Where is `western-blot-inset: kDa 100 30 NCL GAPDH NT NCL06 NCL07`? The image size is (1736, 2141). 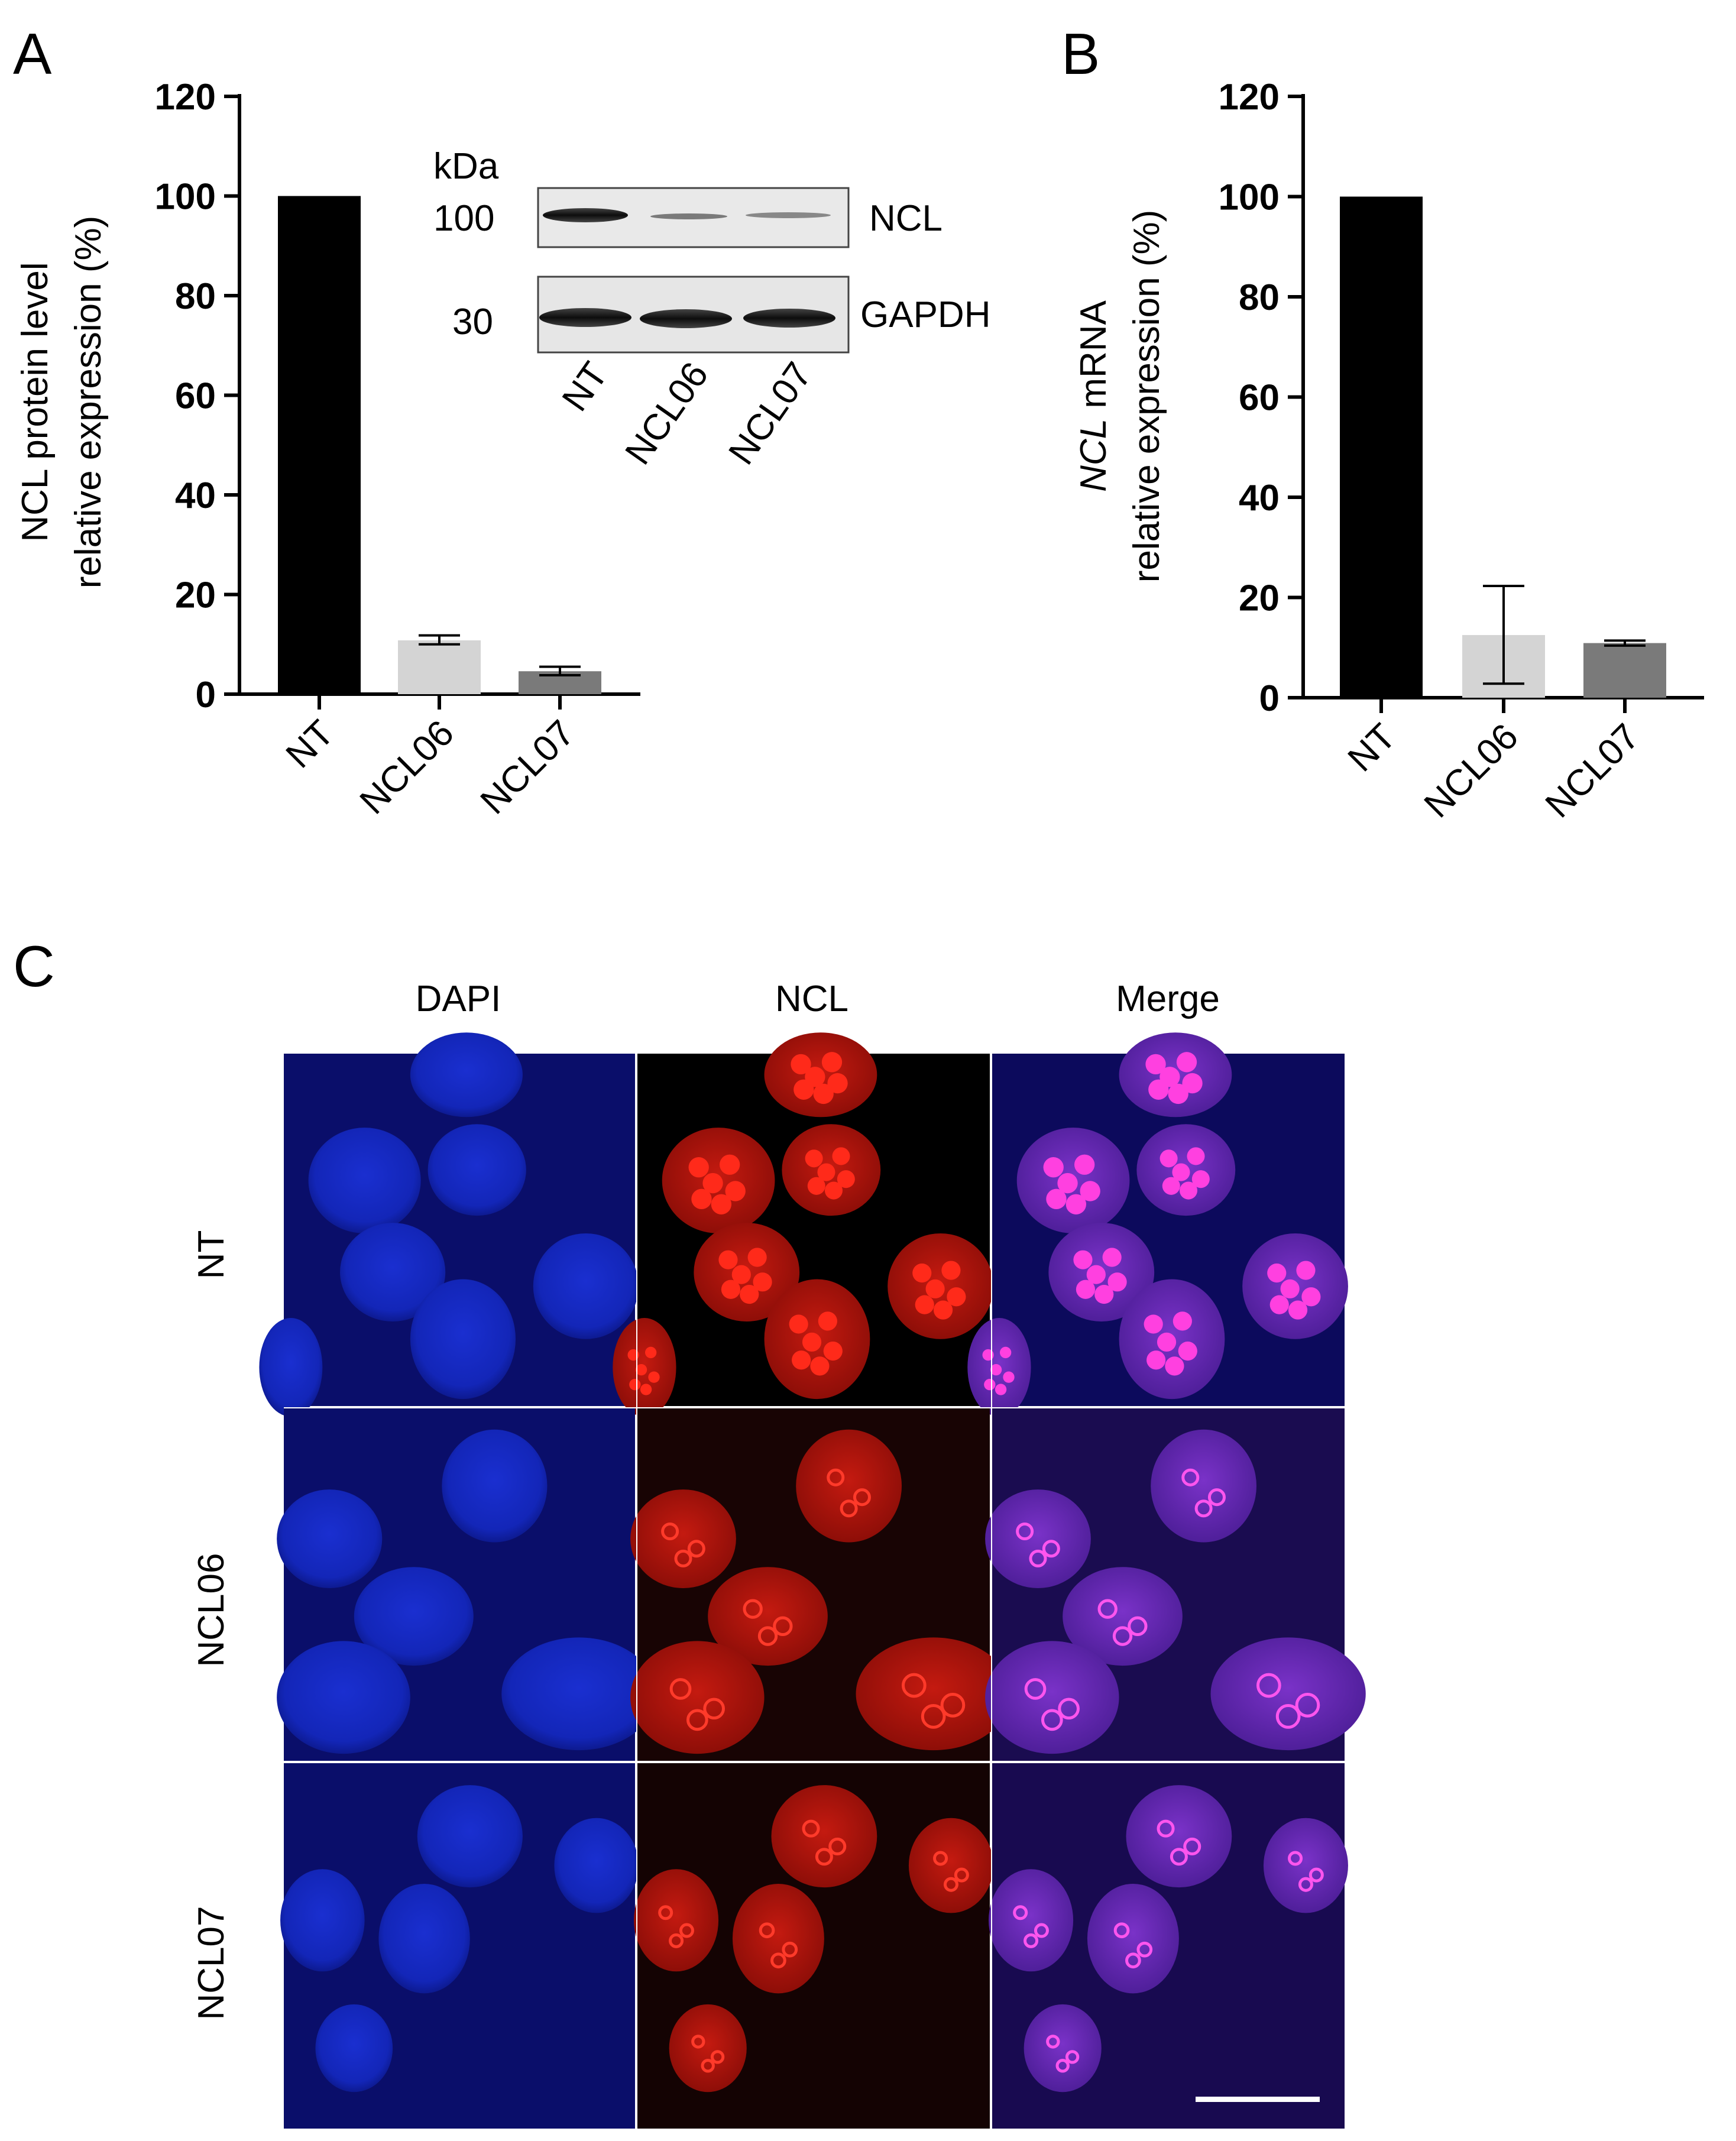
western-blot-inset: kDa 100 30 NCL GAPDH NT NCL06 NCL07 is located at coordinates (711, 309).